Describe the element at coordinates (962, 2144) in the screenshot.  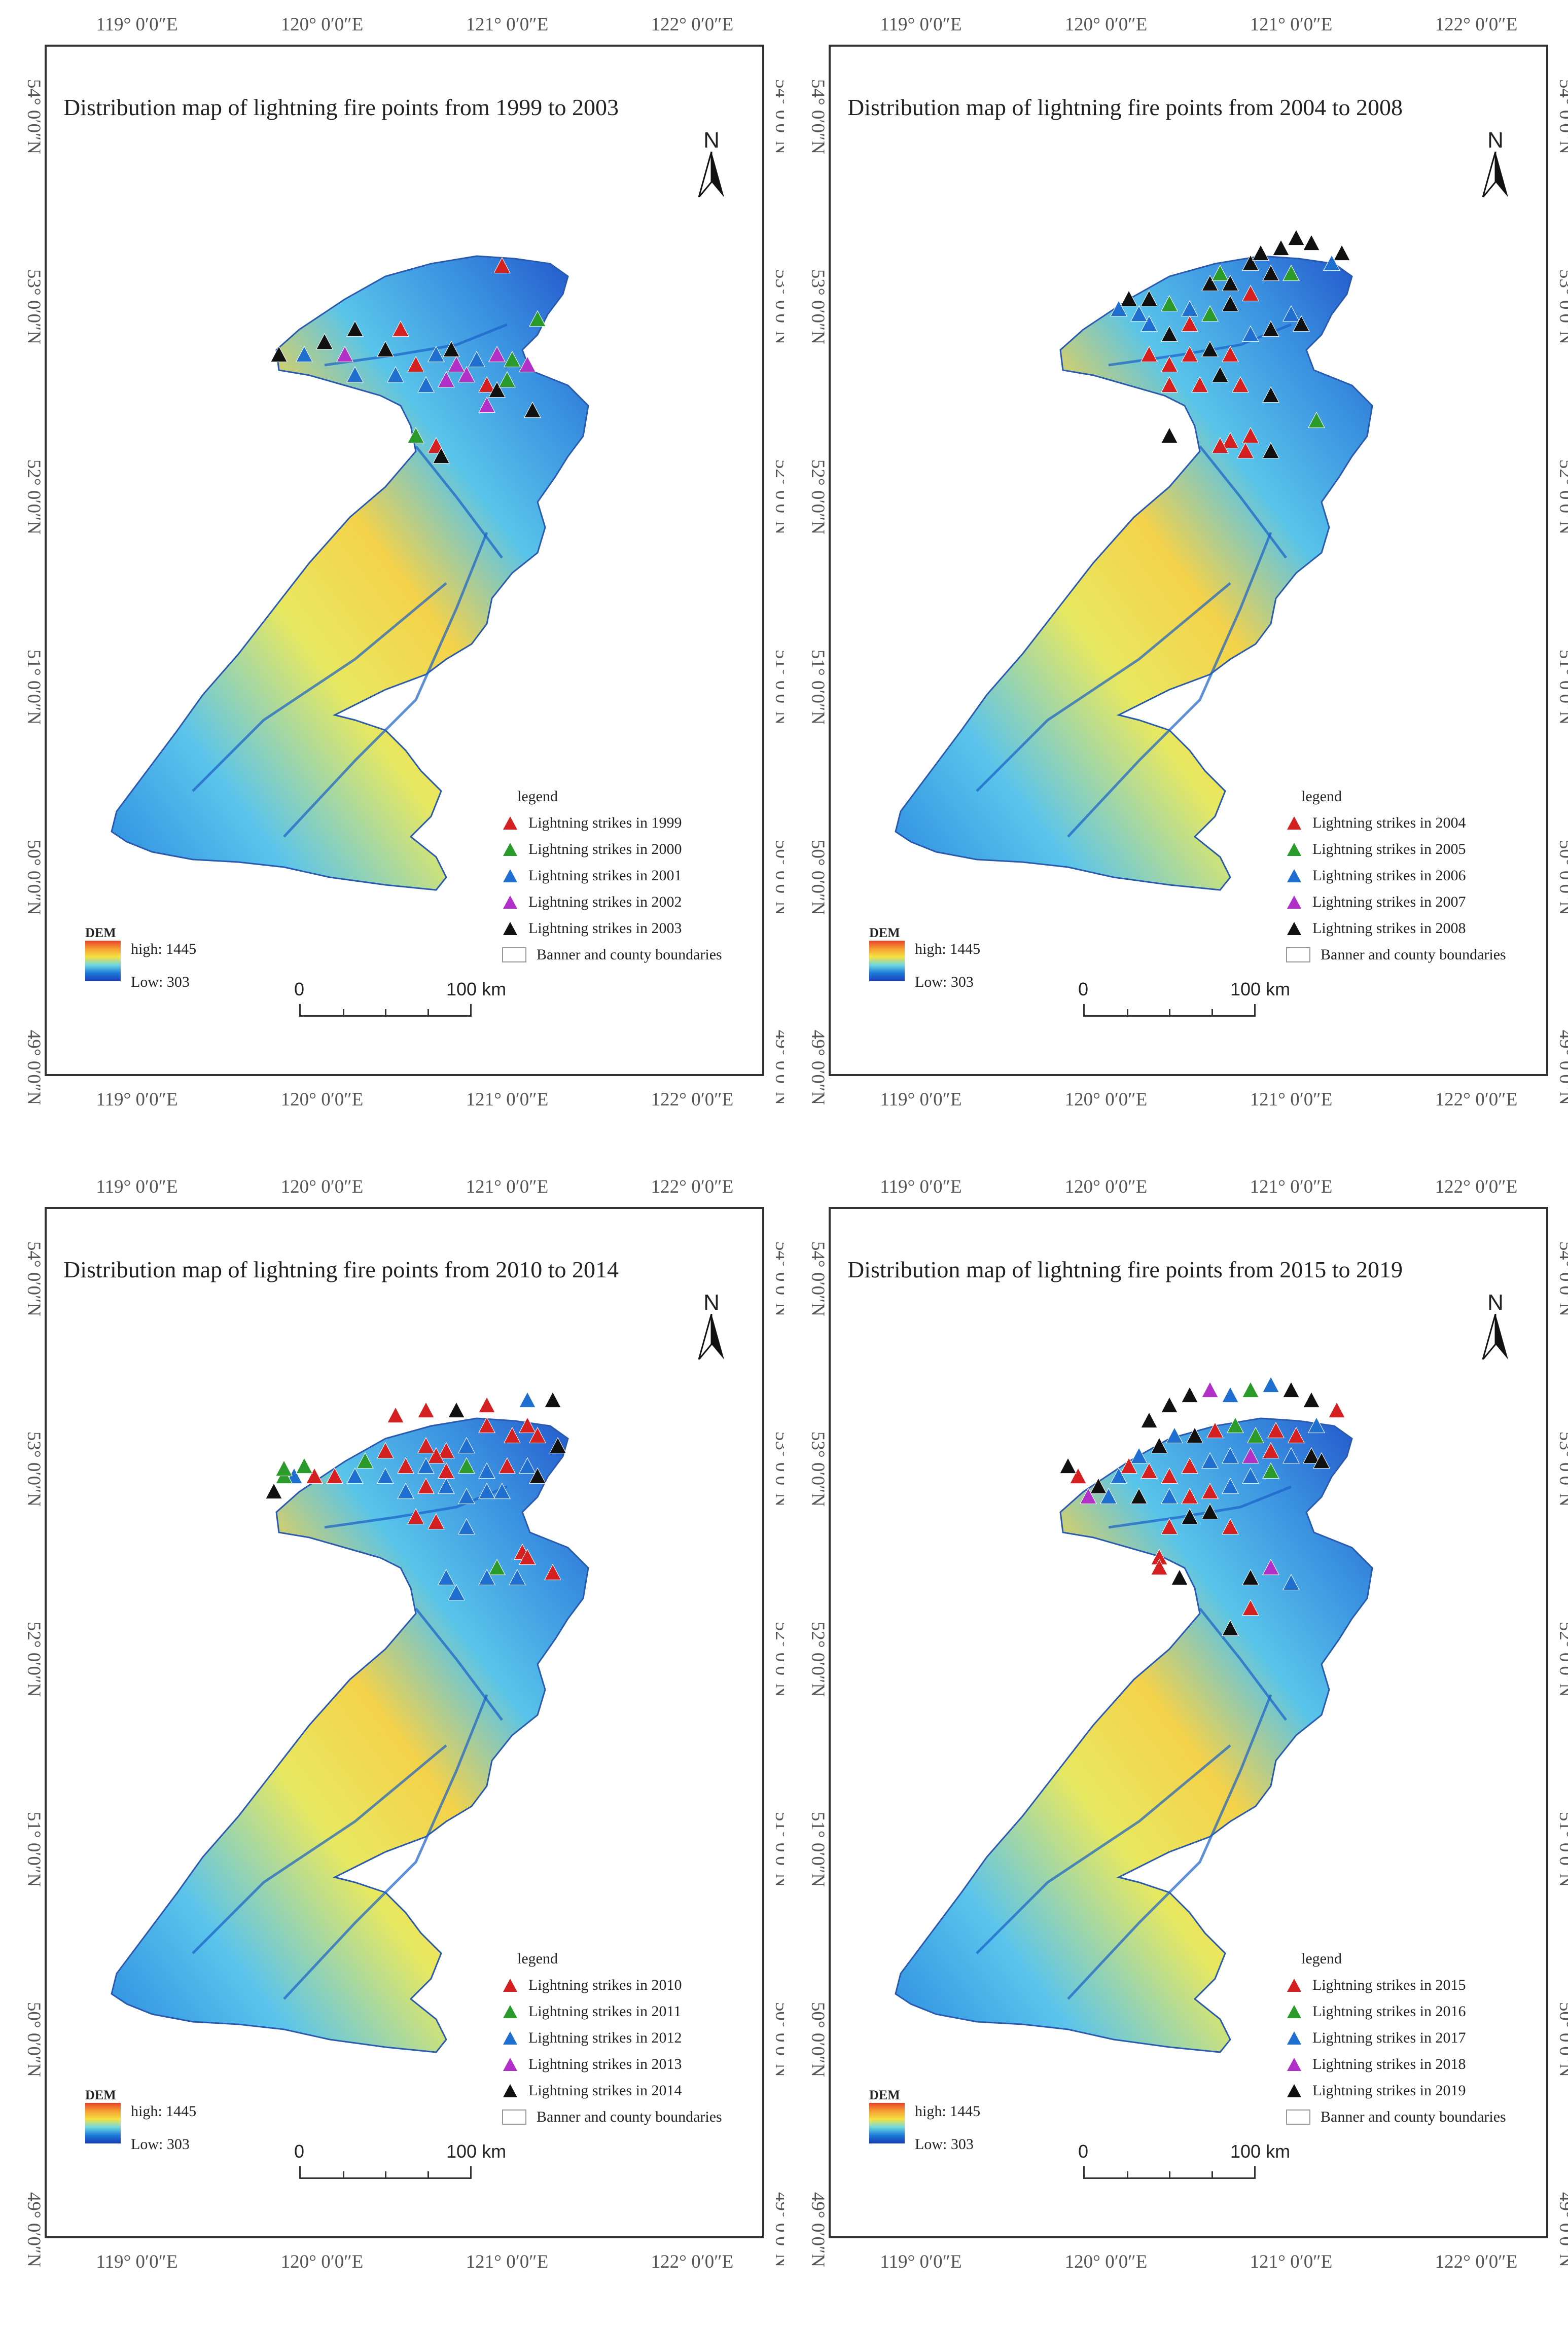
I see `dem-low-value: 303` at that location.